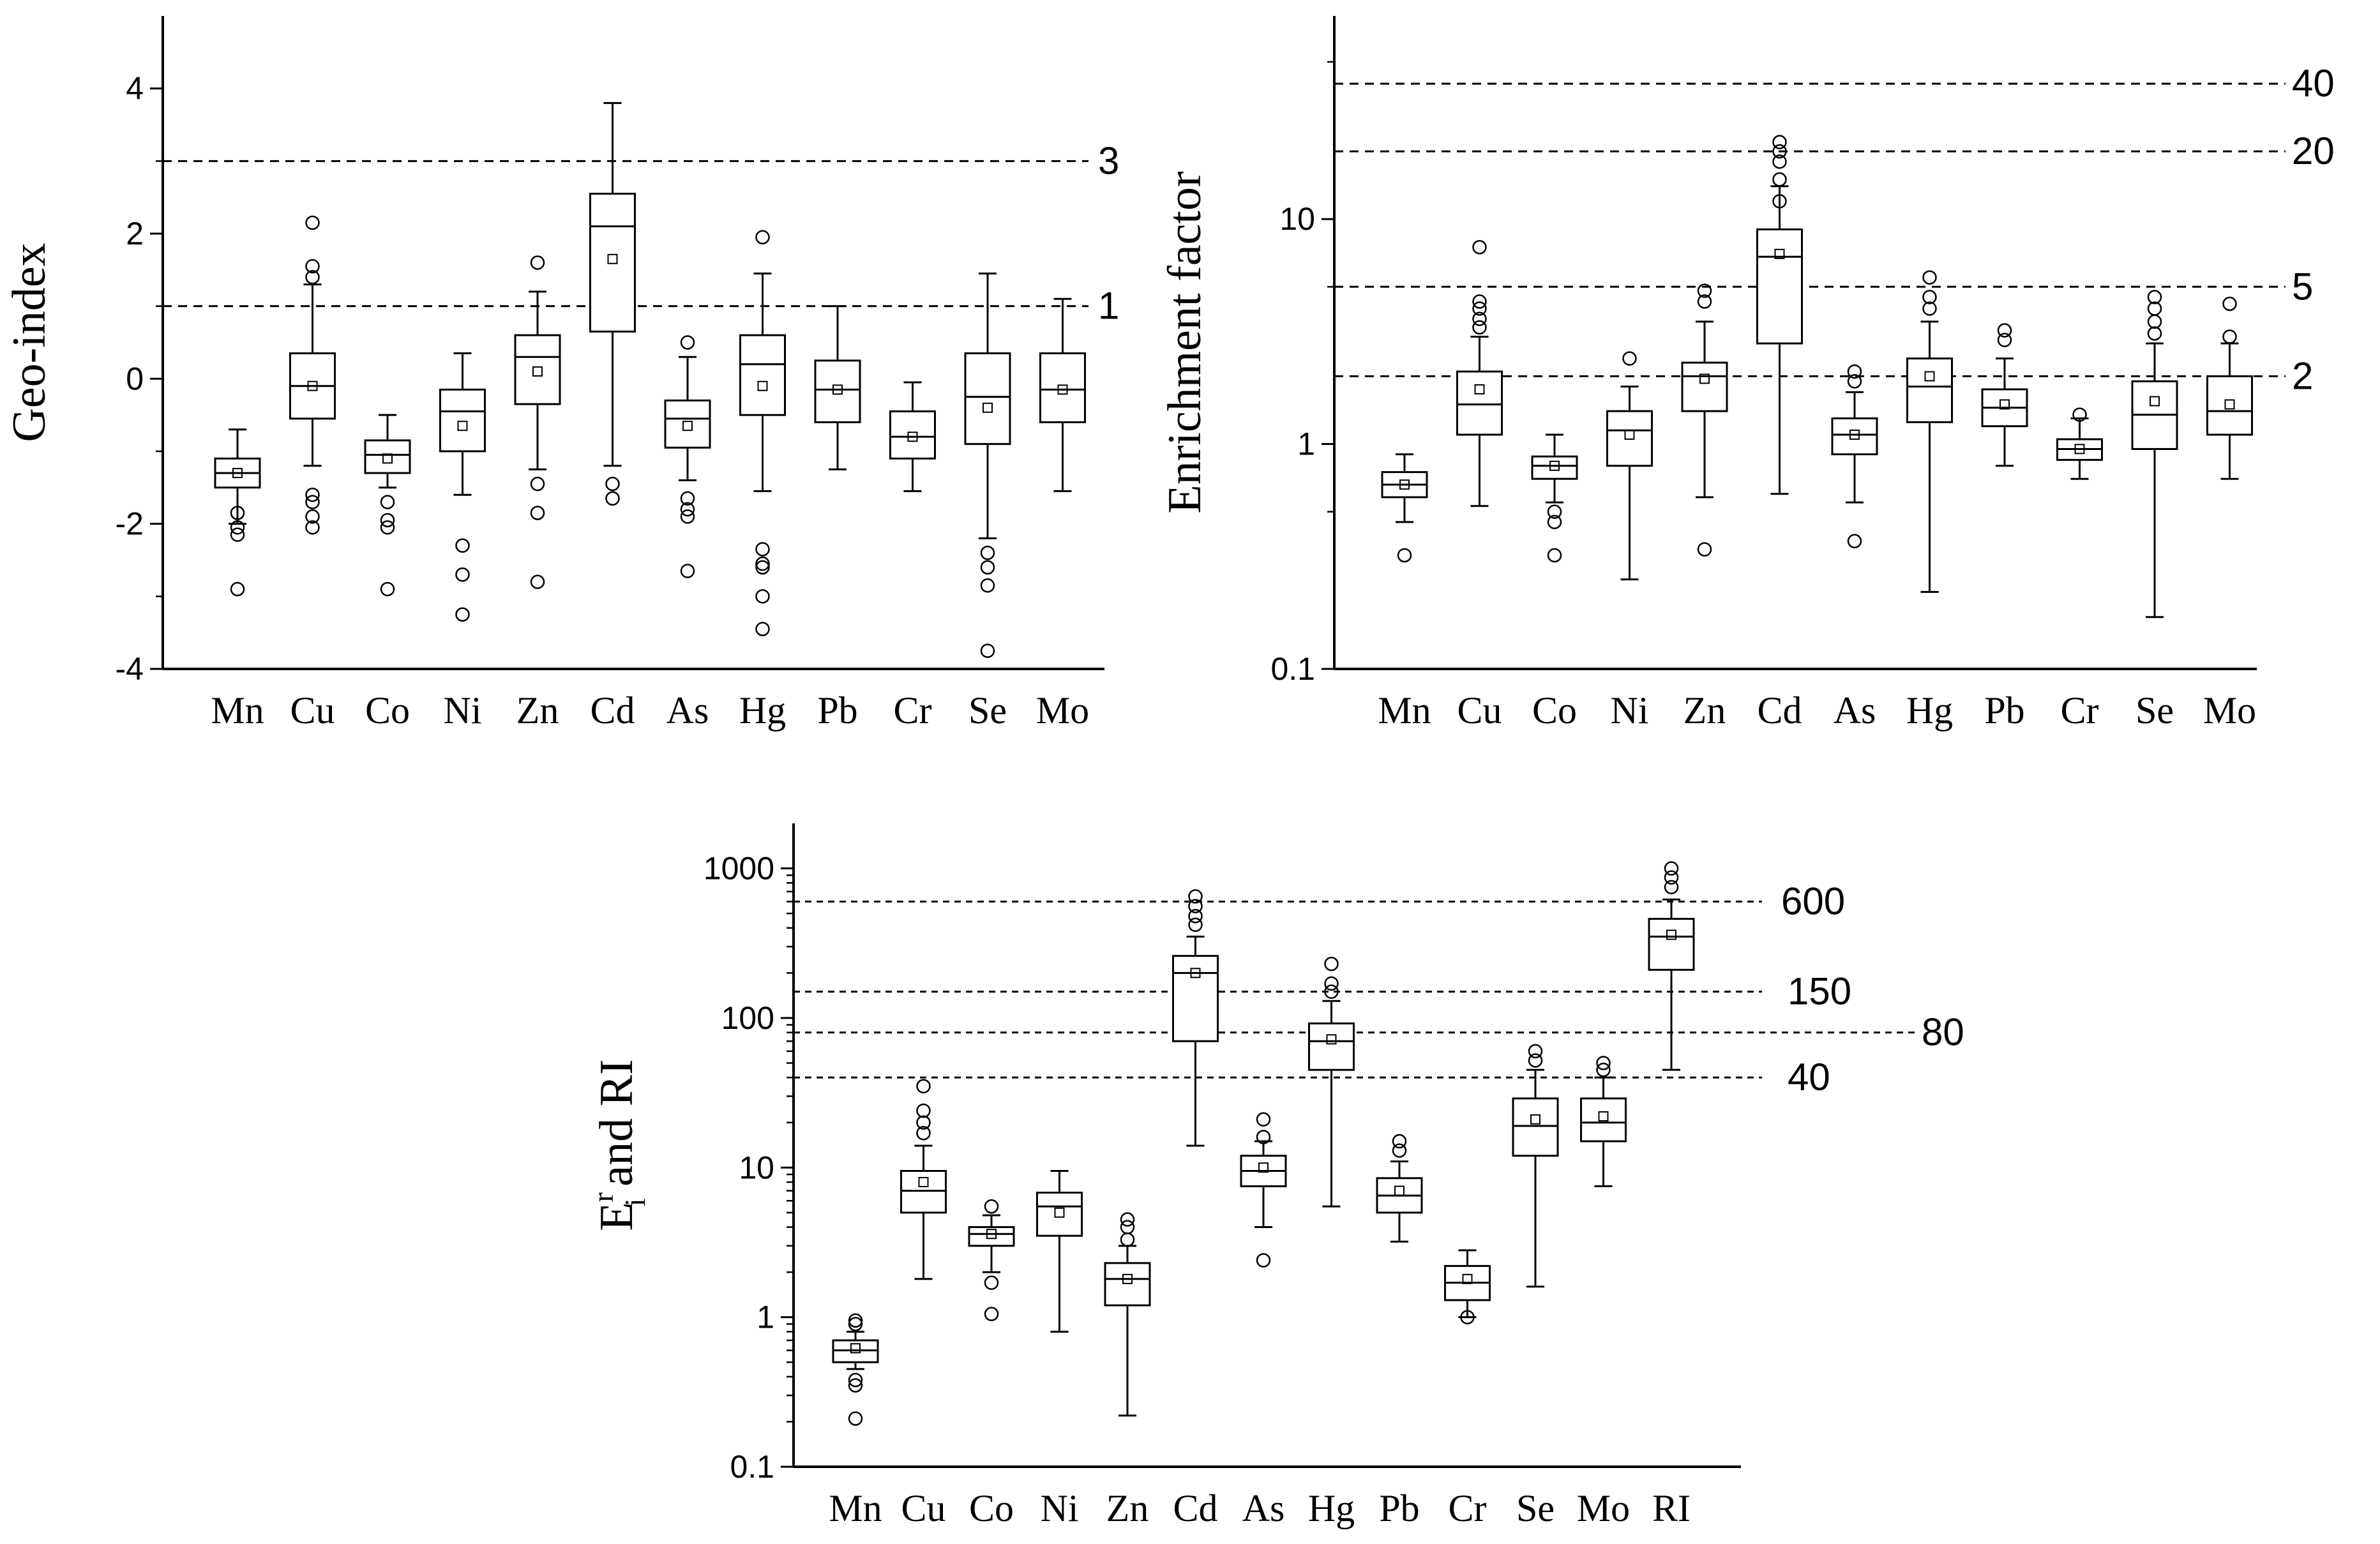 The width and height of the screenshot is (2380, 1544). Describe the element at coordinates (739, 869) in the screenshot. I see `y-tick-label: 1000` at that location.